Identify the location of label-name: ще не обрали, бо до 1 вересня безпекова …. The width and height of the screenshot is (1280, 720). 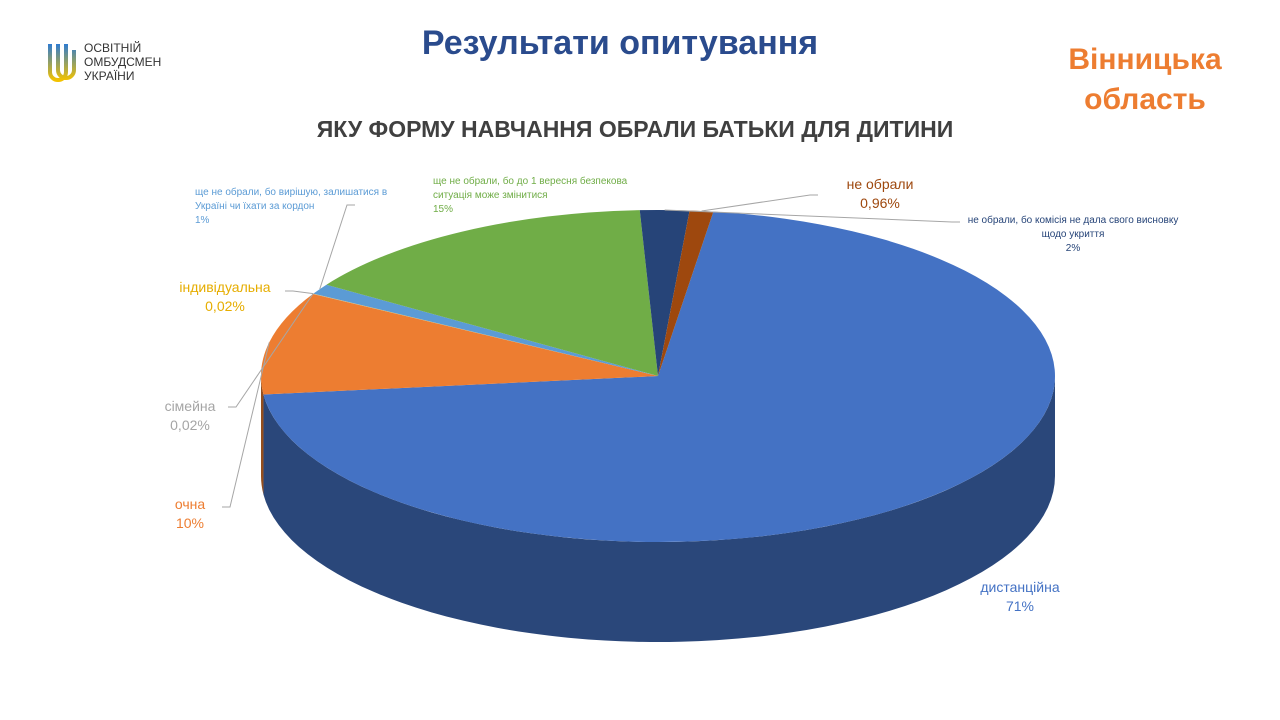
(530, 188).